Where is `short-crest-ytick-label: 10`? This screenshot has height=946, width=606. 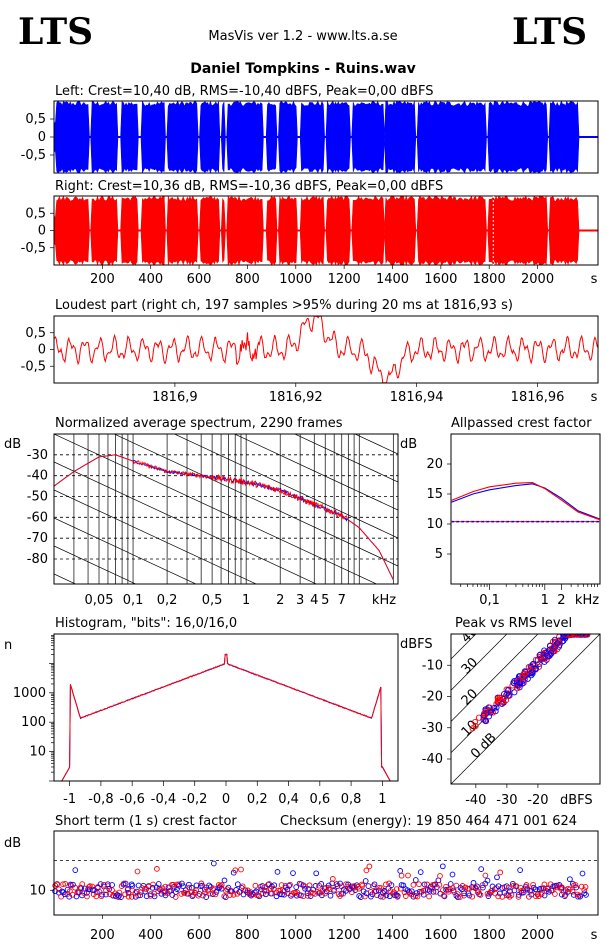 short-crest-ytick-label: 10 is located at coordinates (37, 890).